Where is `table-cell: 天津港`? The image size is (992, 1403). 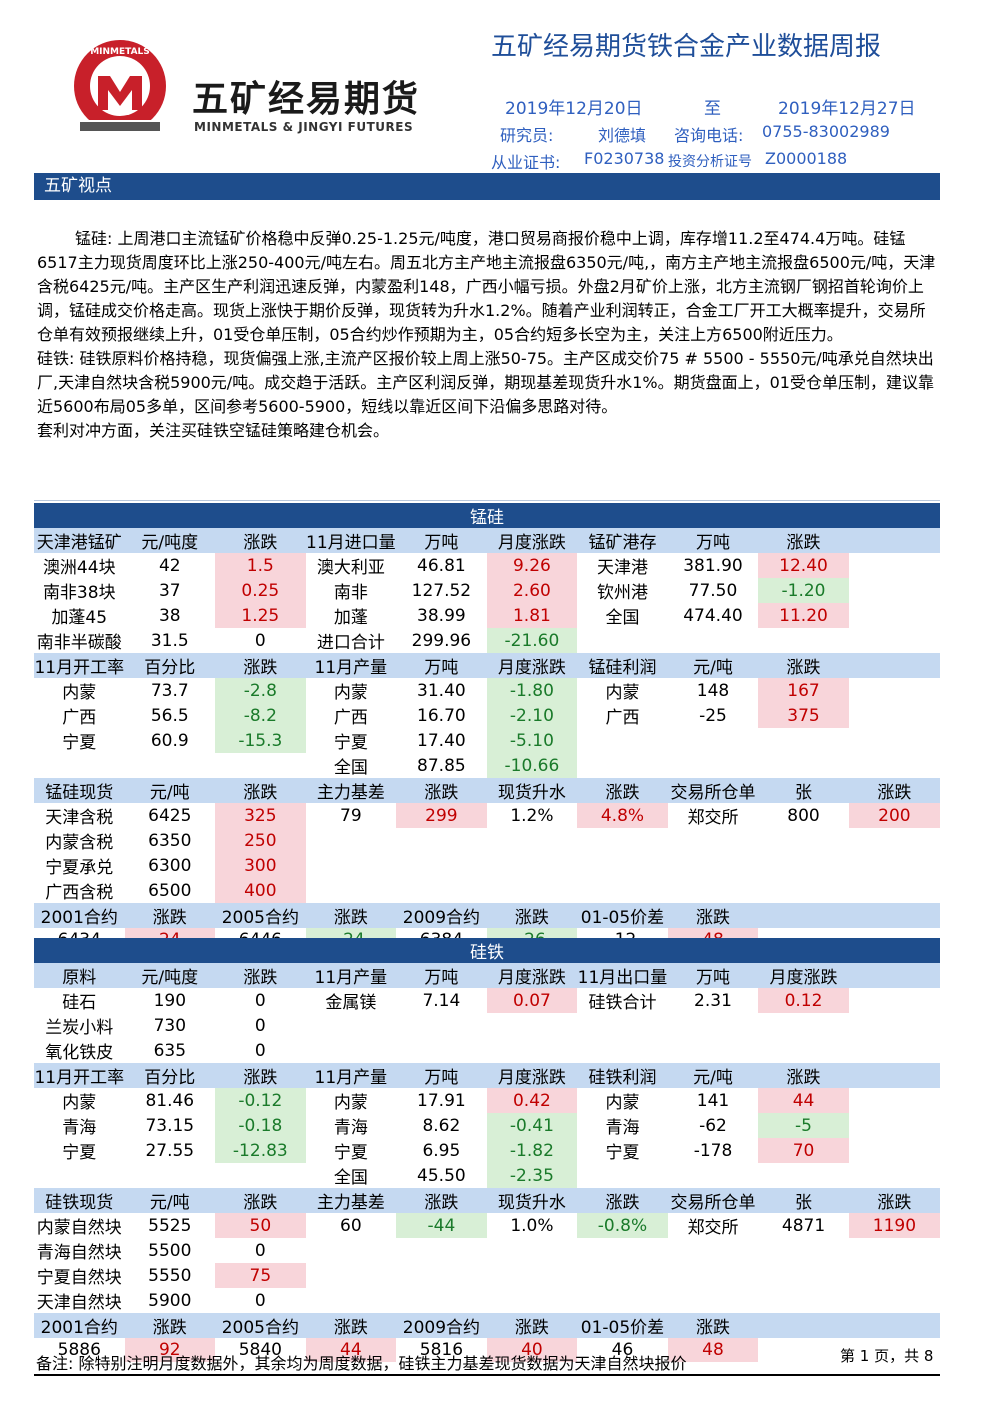
table-cell: 天津港 is located at coordinates (622, 568).